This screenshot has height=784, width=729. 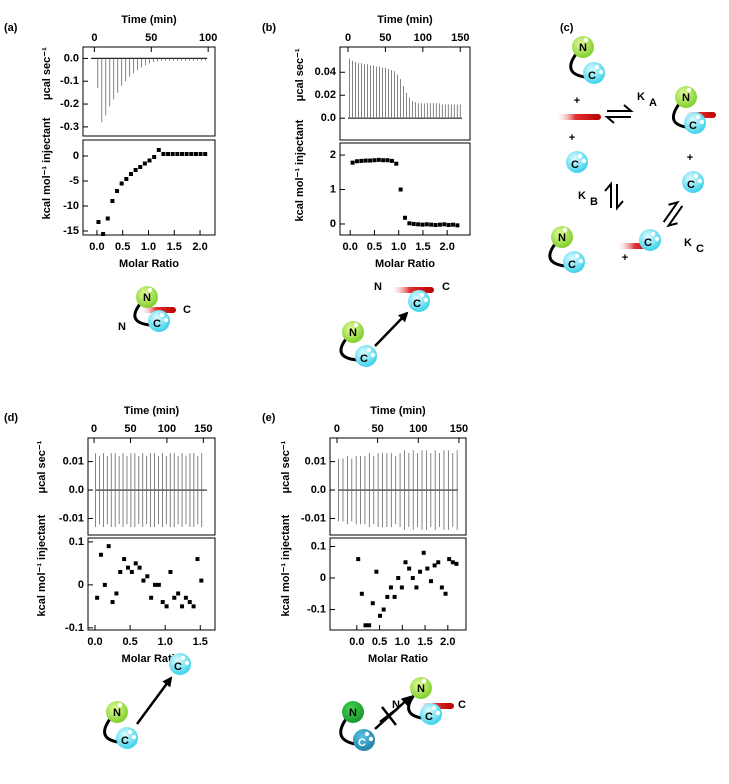 I want to click on x-tick-label: 150, so click(x=460, y=38).